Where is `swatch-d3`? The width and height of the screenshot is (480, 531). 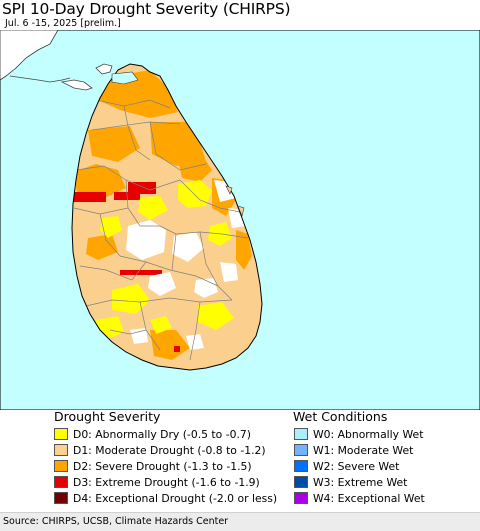 swatch-d3 is located at coordinates (61, 482).